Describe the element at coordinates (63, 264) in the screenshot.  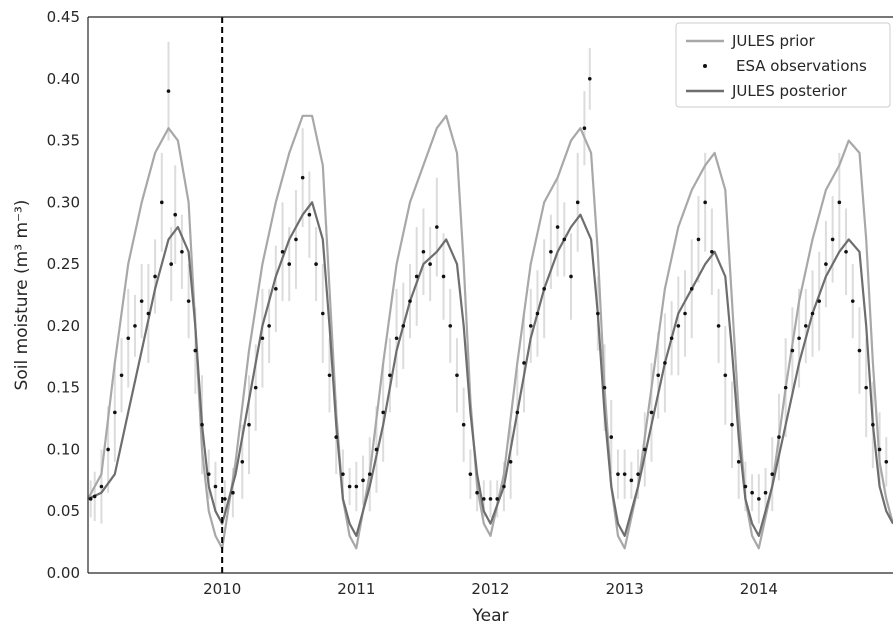
I see `y-tick-label: 0.25` at that location.